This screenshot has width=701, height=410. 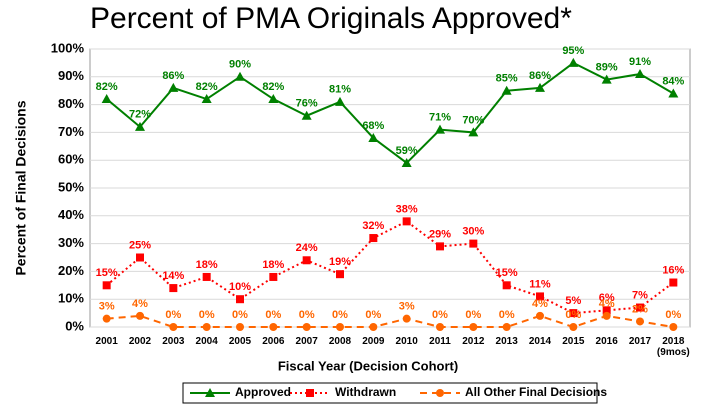 What do you see at coordinates (440, 341) in the screenshot?
I see `x-tick-label: 2011` at bounding box center [440, 341].